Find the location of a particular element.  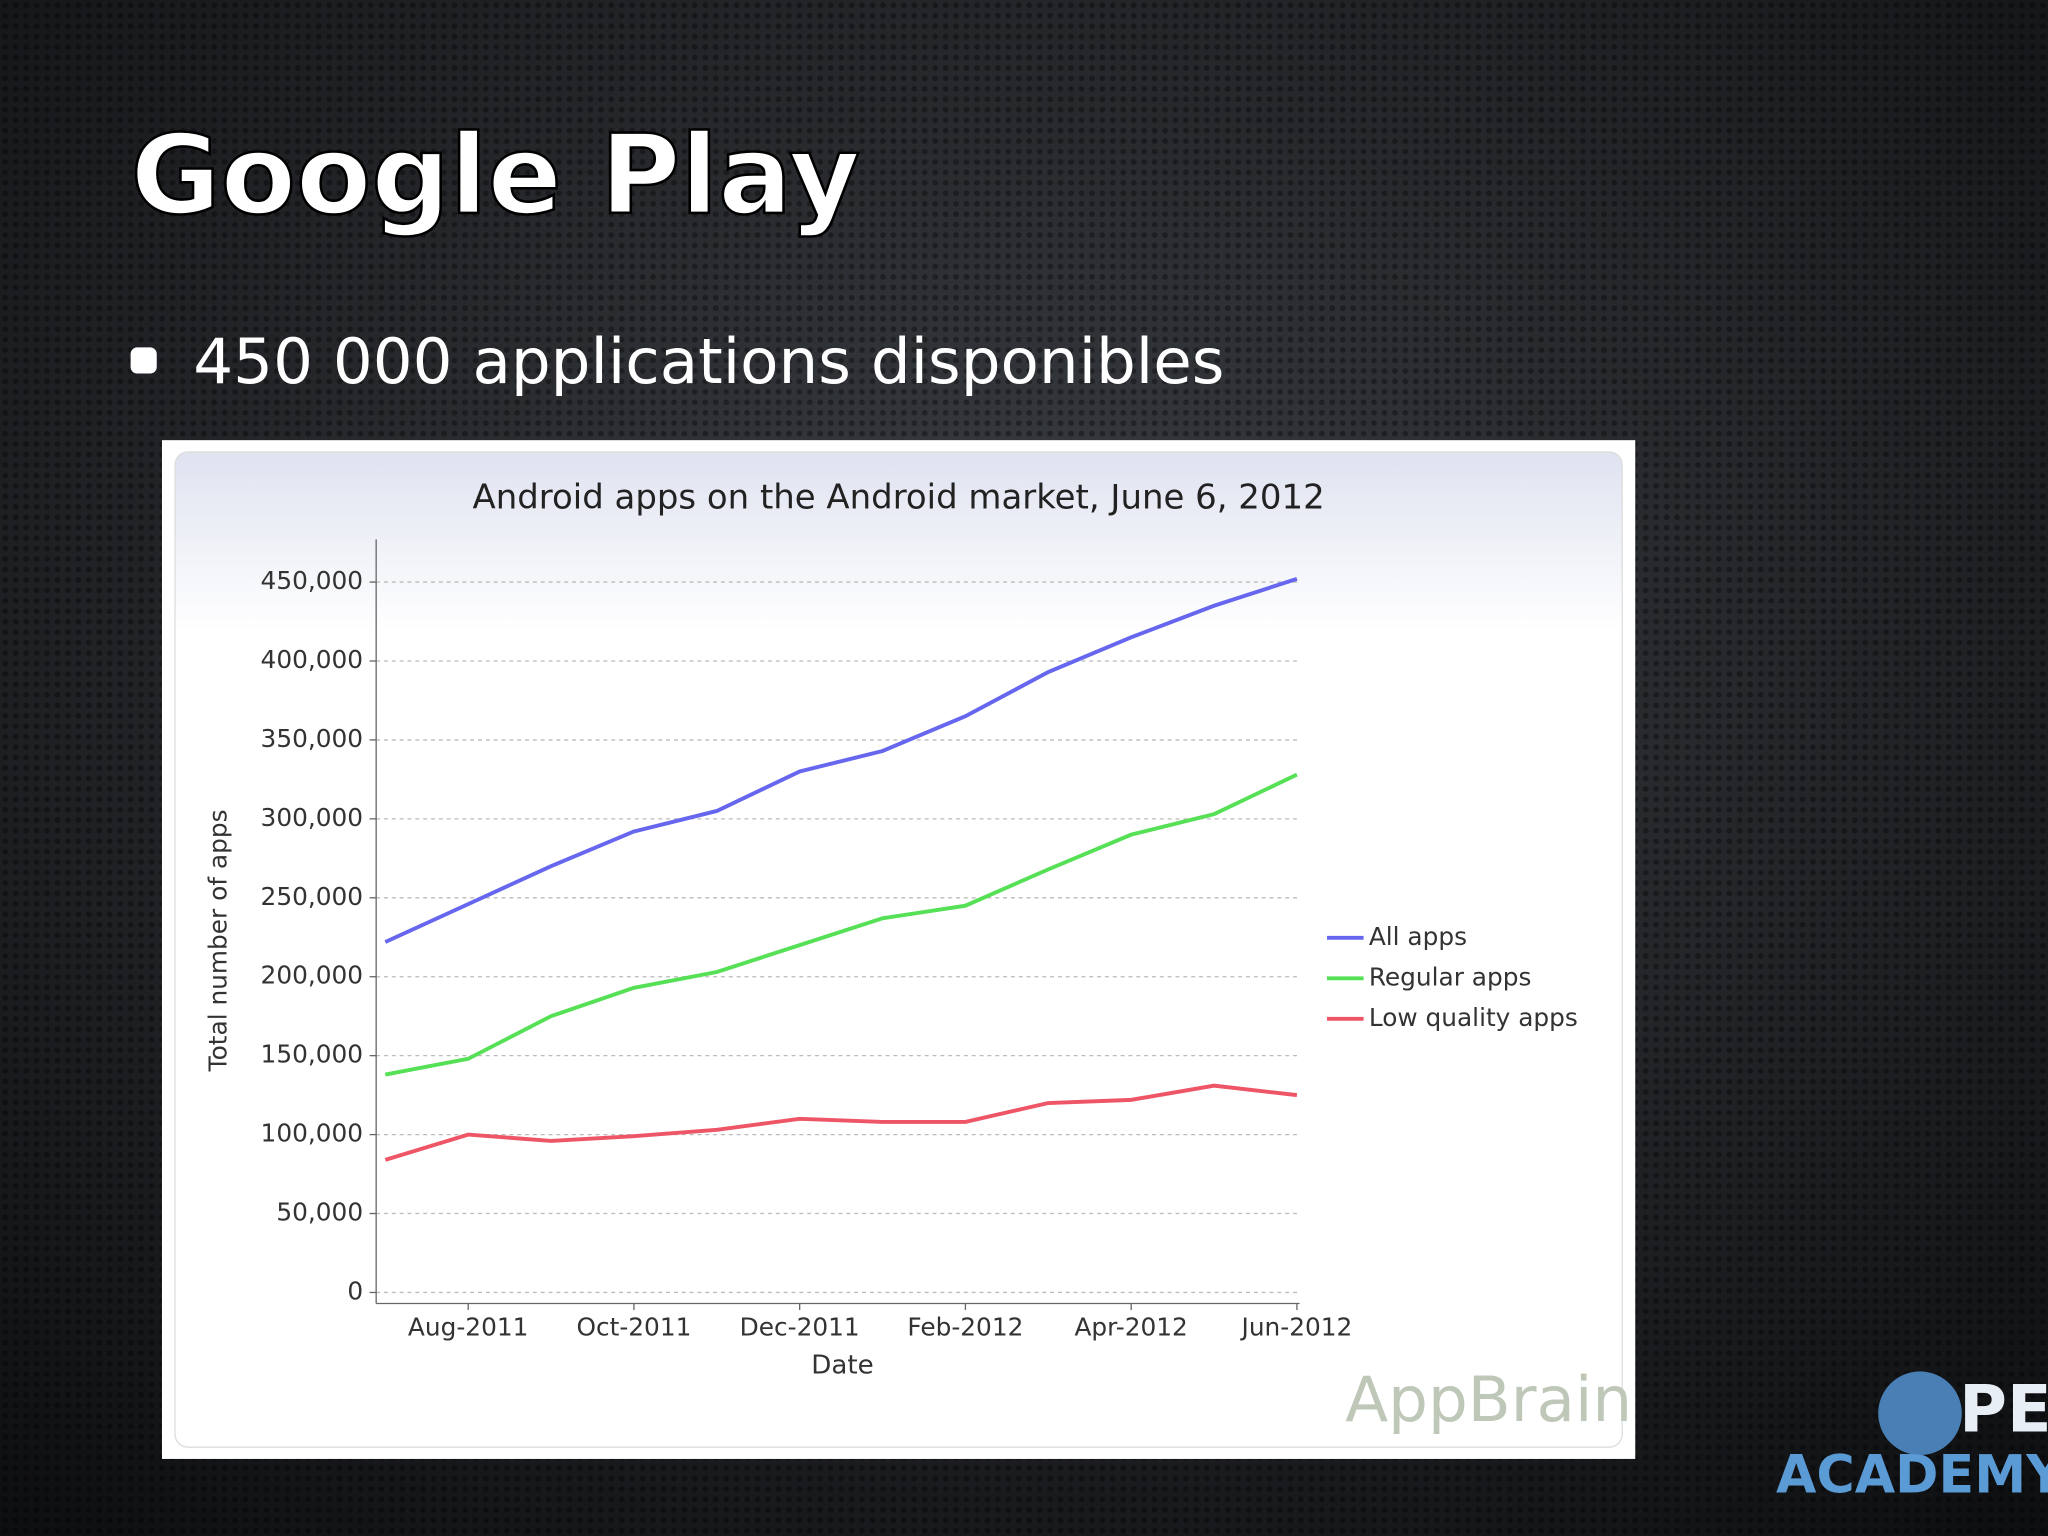

y-tick-label: 450,000 is located at coordinates (312, 580).